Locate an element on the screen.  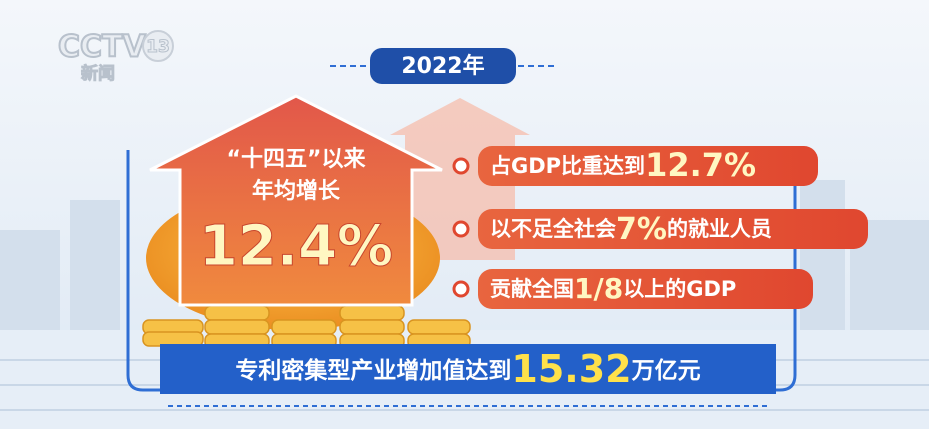
banner-body: 专利密集型产业增加值达到 is located at coordinates (373, 370).